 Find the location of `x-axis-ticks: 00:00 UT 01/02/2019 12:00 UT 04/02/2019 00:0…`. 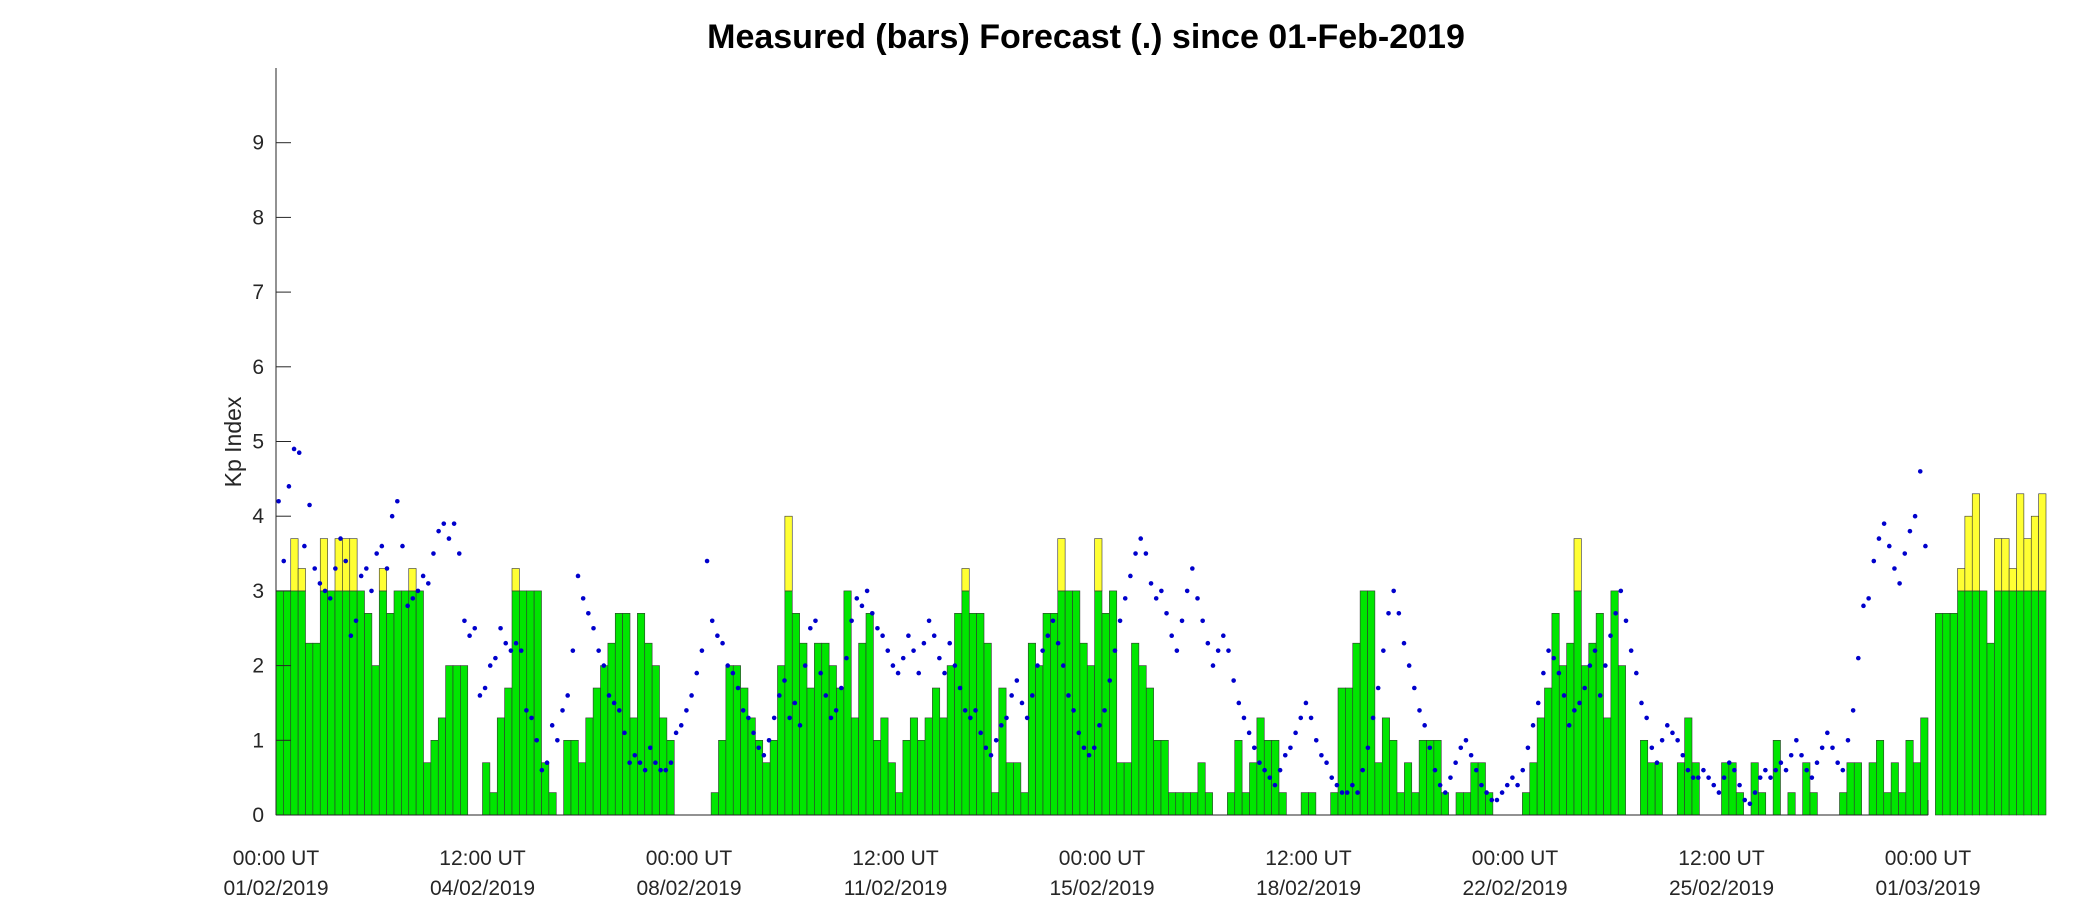

x-axis-ticks: 00:00 UT 01/02/2019 12:00 UT 04/02/2019 00:0… is located at coordinates (1101, 873).